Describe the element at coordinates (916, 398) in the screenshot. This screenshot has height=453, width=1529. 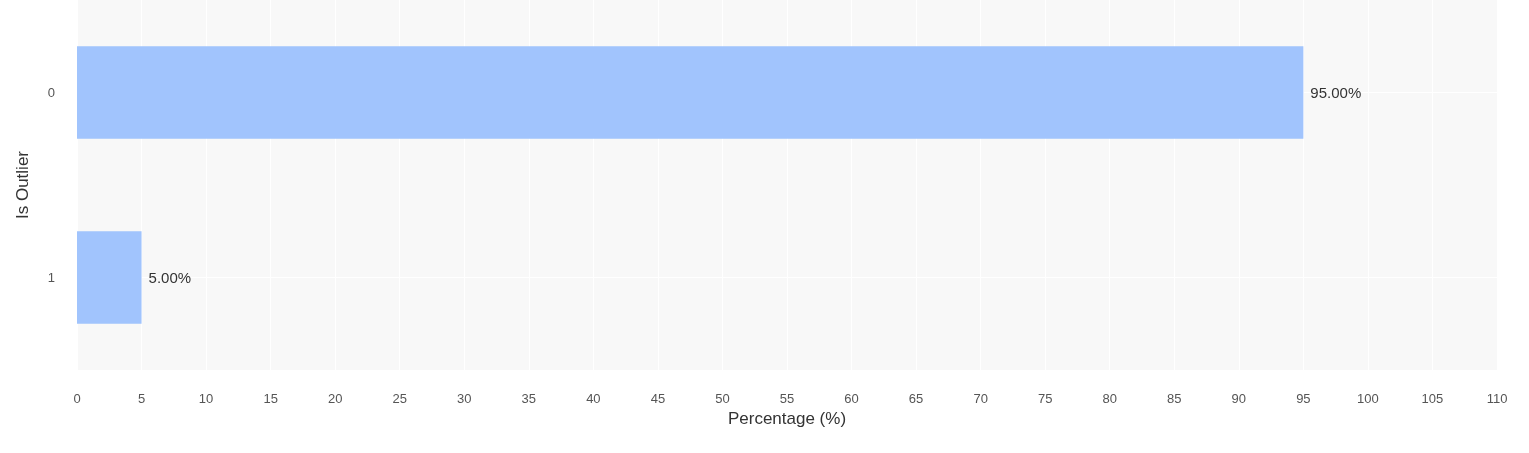
I see `x-tick-label: 65` at that location.